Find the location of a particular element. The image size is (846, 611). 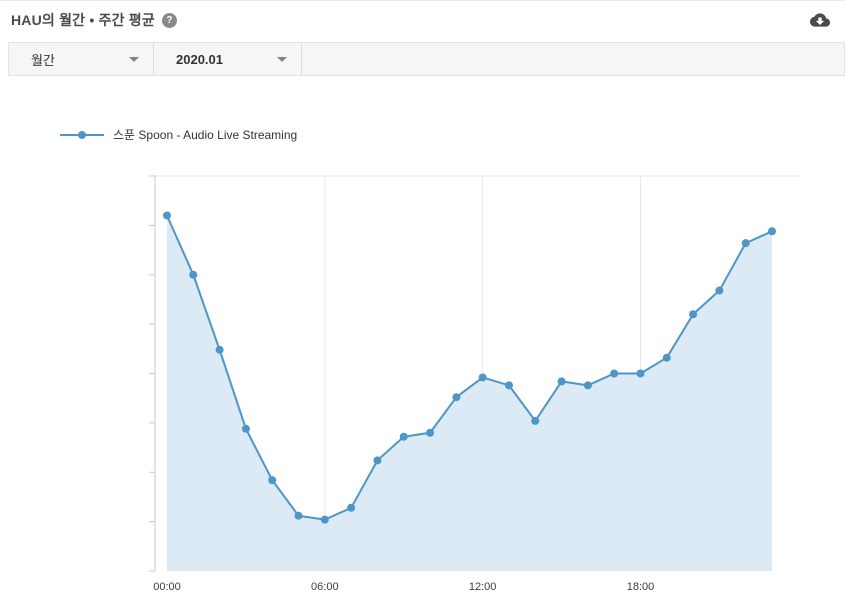

x-axis-label: 00:00 is located at coordinates (167, 587).